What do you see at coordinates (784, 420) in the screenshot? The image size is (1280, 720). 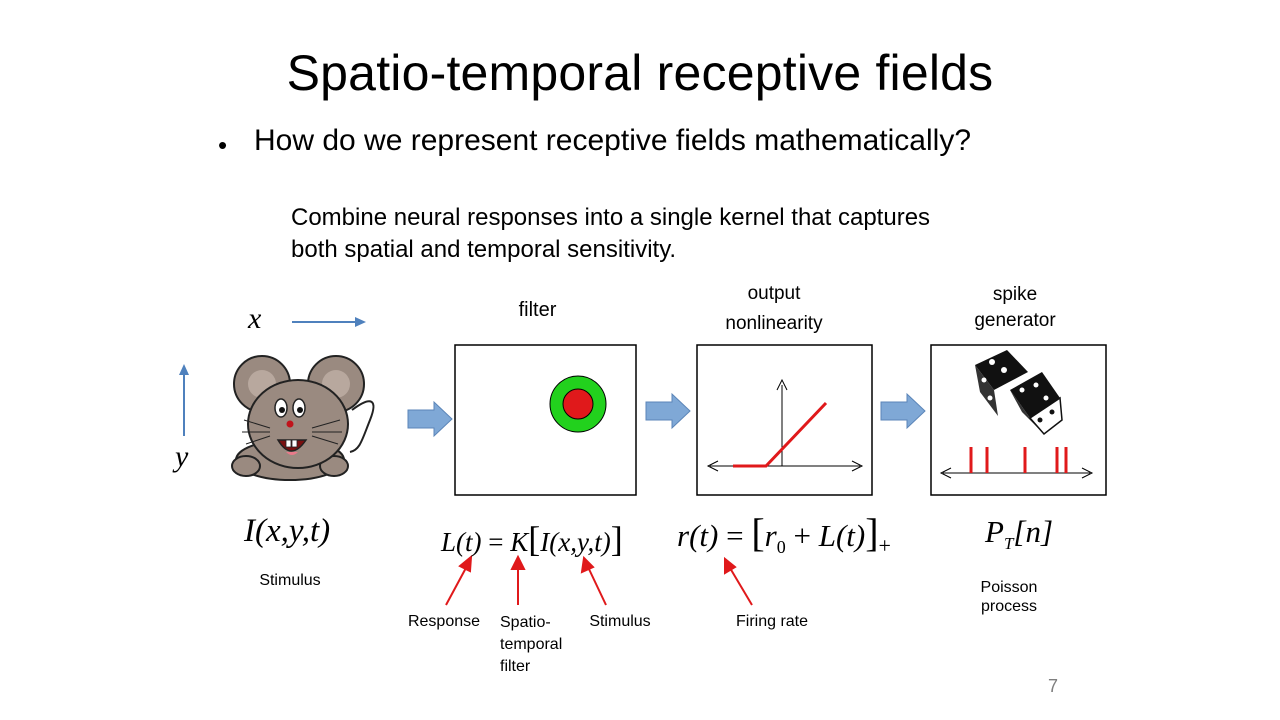 I see `nonlinearity-box` at bounding box center [784, 420].